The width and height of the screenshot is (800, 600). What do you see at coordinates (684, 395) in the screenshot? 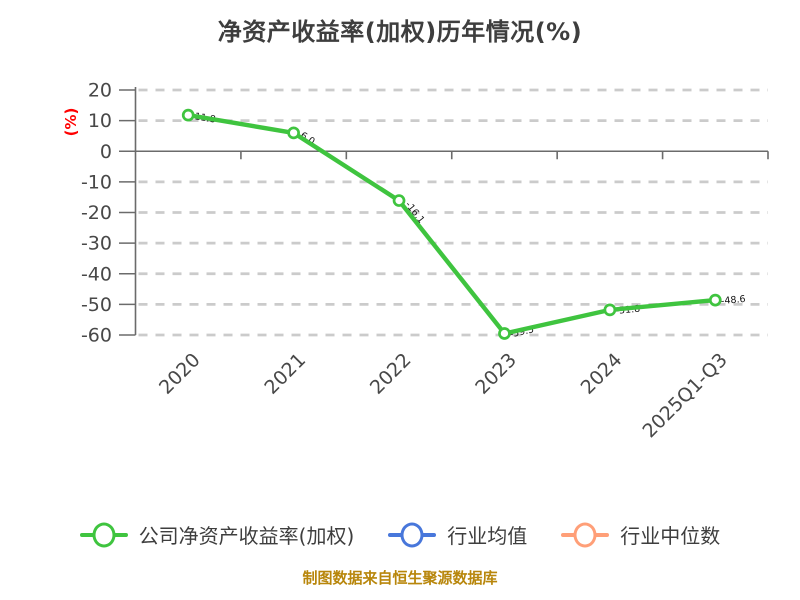
I see `x-tick-label: 2025Q1-Q3` at bounding box center [684, 395].